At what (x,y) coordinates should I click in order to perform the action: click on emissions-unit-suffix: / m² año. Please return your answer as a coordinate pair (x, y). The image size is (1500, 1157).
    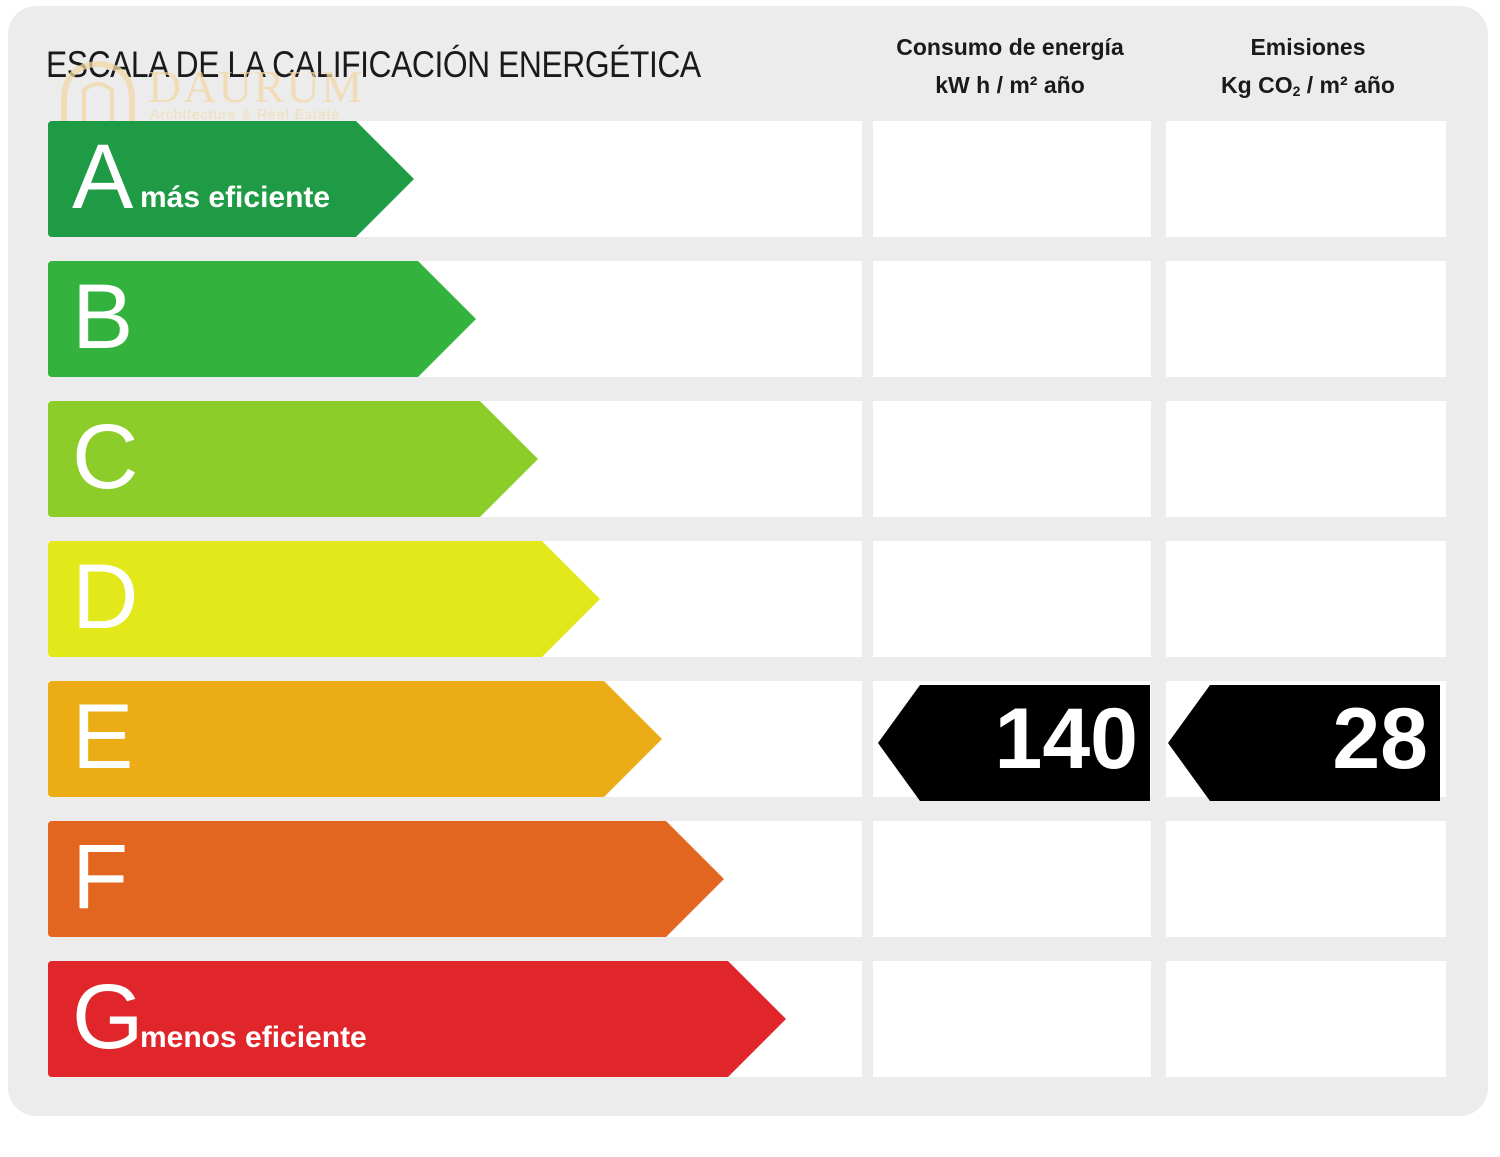
    Looking at the image, I should click on (1347, 85).